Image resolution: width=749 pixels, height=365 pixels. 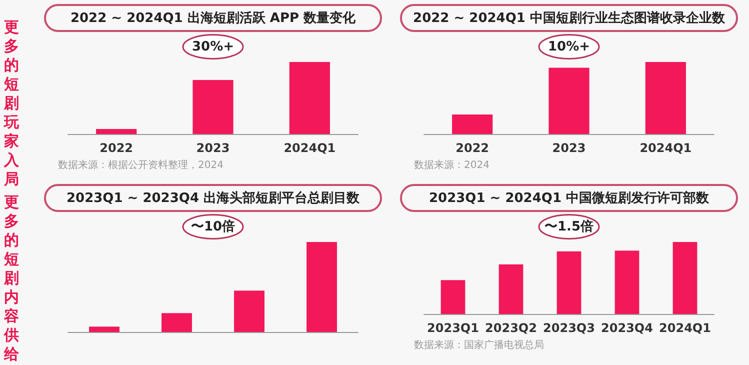 I want to click on chart-title: 2022 ~ 2024Q1 中国短剧行业生态图谱收录企业数, so click(x=569, y=18).